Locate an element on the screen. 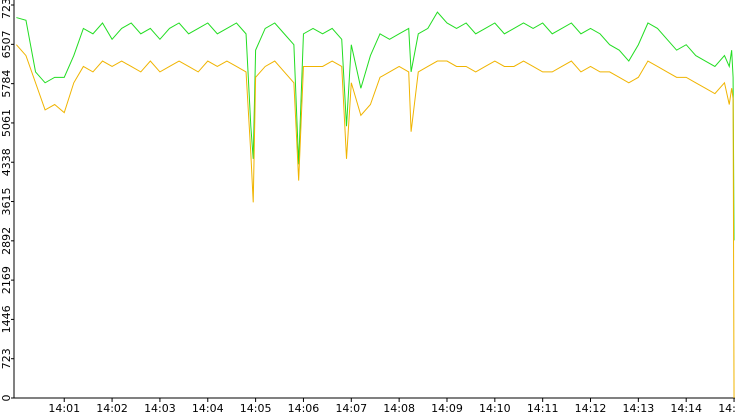 The height and width of the screenshot is (415, 735). x-tick-label: 14:02 is located at coordinates (112, 408).